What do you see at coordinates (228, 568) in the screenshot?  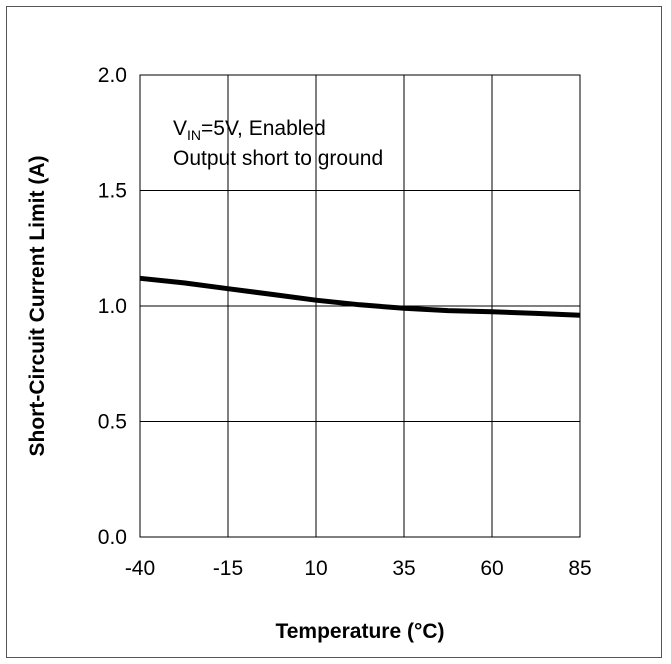 I see `x-tick-label: -15` at bounding box center [228, 568].